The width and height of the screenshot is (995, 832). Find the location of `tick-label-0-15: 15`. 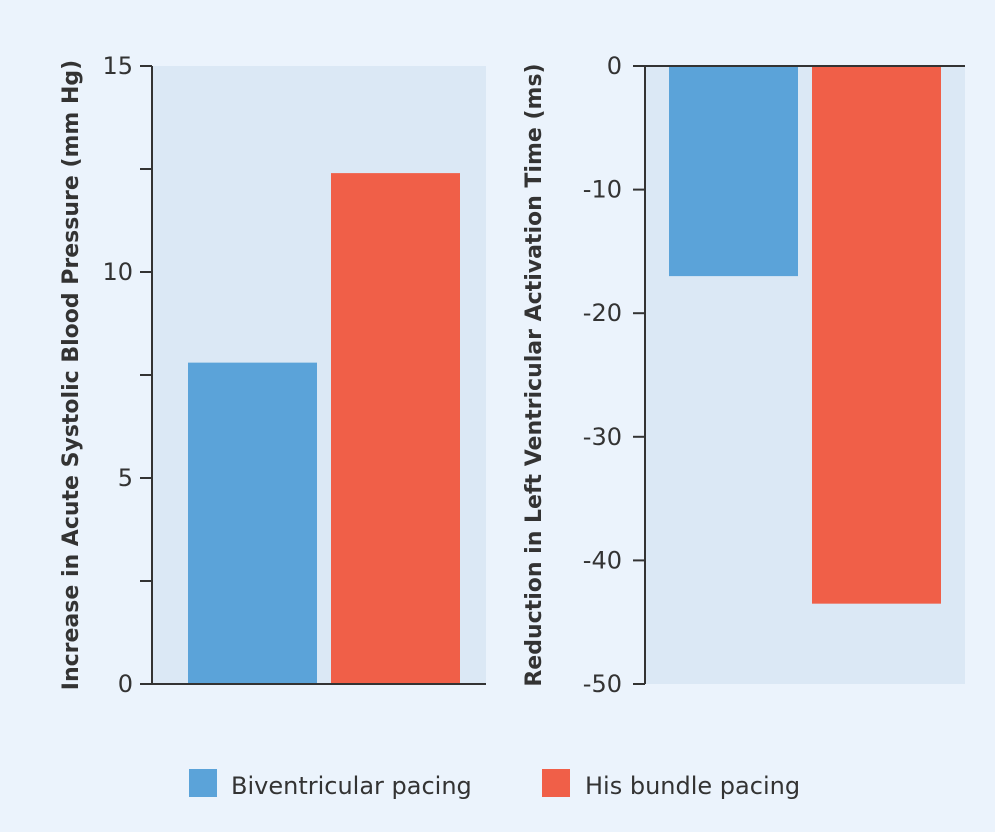

tick-label-0-15: 15 is located at coordinates (117, 66).